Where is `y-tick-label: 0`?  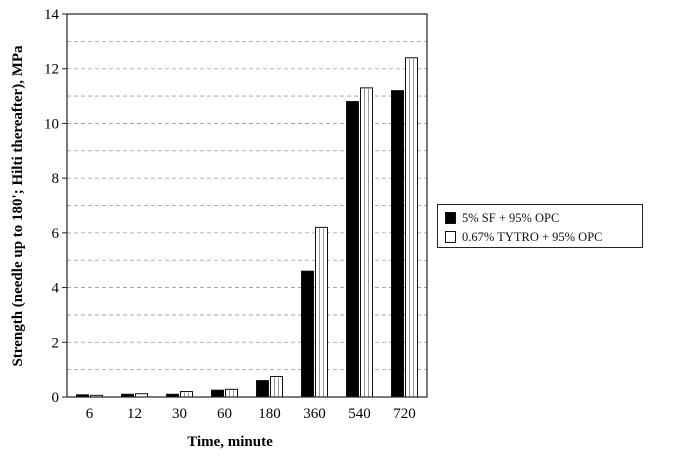 y-tick-label: 0 is located at coordinates (56, 398).